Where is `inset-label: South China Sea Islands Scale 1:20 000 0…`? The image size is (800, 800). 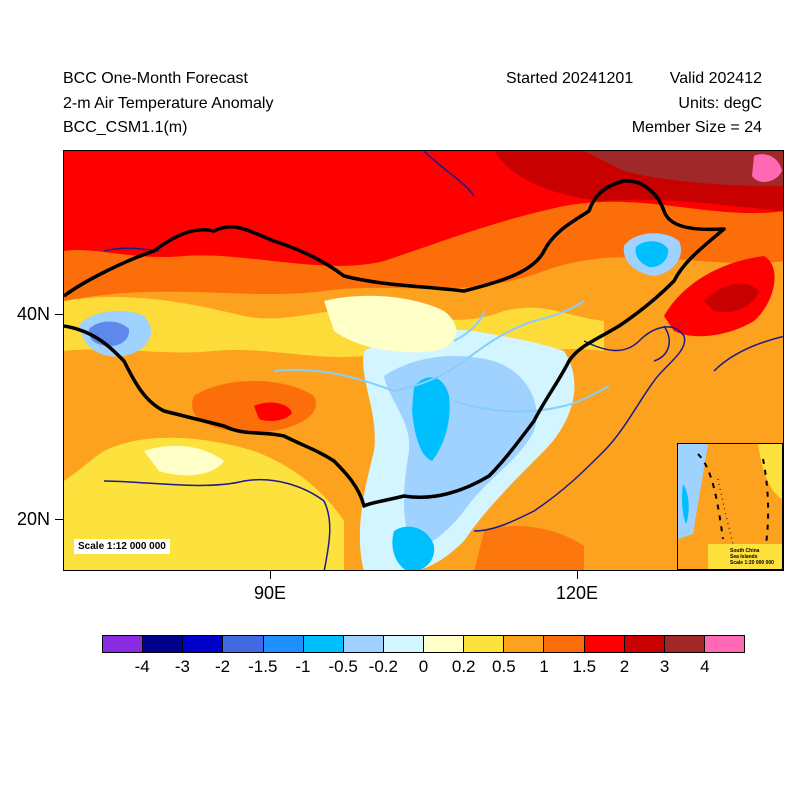
inset-label: South China Sea Islands Scale 1:20 000 0… is located at coordinates (752, 557).